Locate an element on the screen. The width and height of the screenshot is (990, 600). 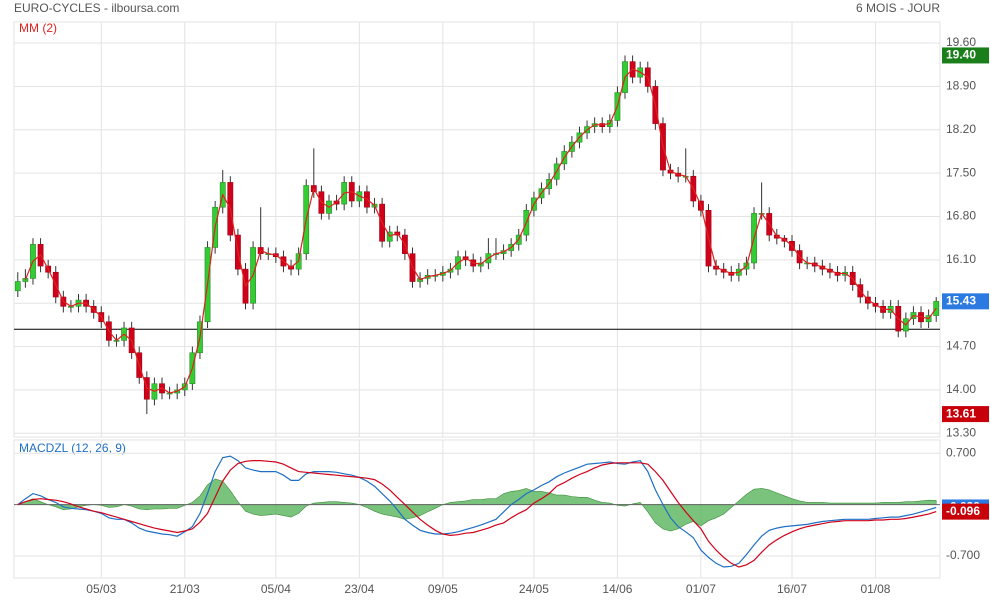
candle-body is located at coordinates (17, 286).